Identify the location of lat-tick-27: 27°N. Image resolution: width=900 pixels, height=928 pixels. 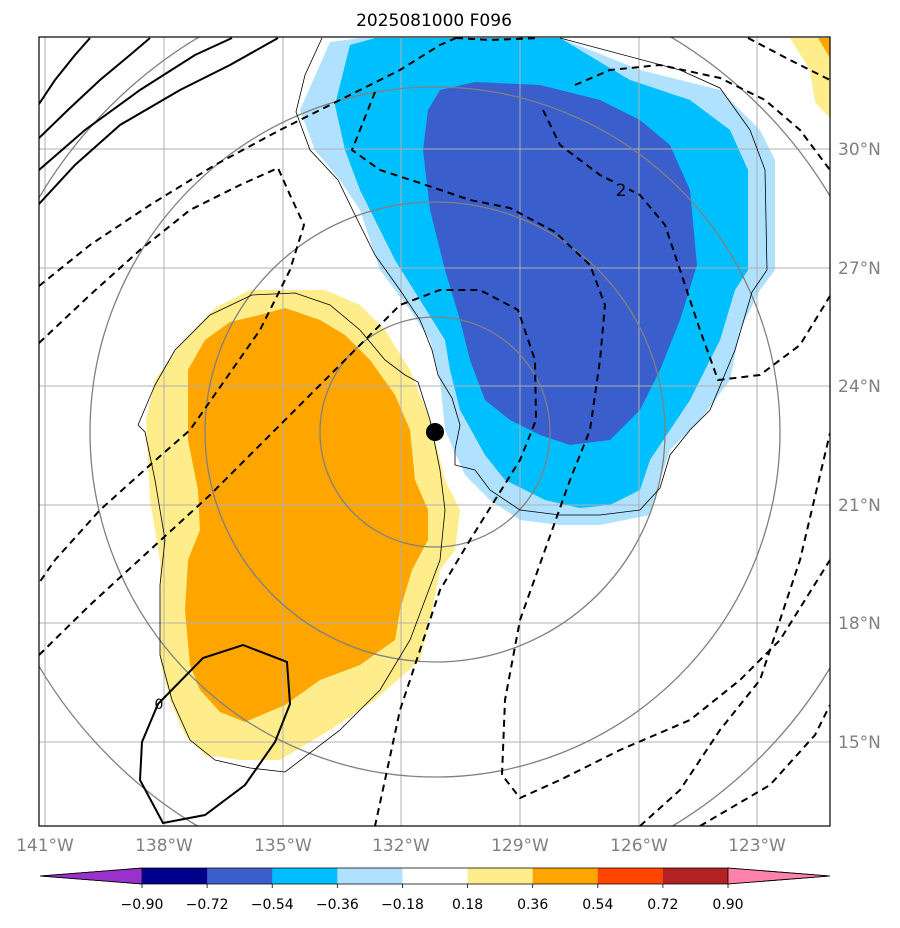
(859, 269).